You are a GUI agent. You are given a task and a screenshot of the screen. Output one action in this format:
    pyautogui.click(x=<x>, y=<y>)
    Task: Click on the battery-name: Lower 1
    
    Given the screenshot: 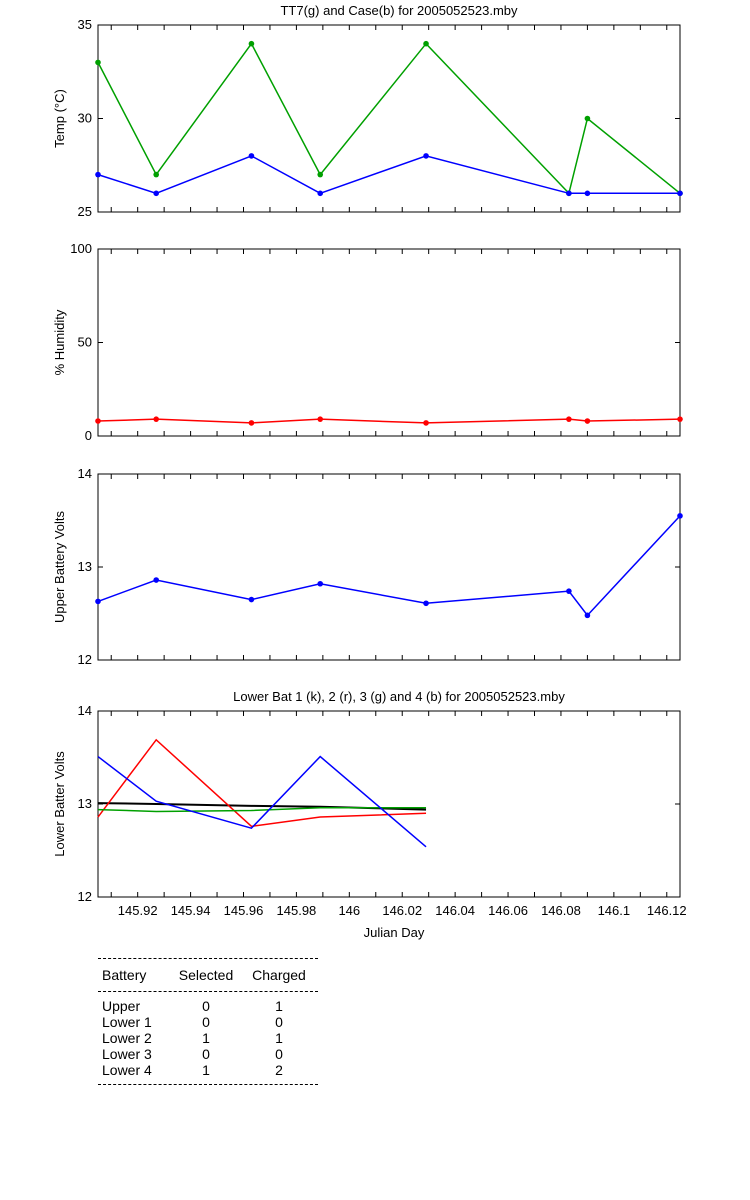 What is the action you would take?
    pyautogui.click(x=127, y=1022)
    